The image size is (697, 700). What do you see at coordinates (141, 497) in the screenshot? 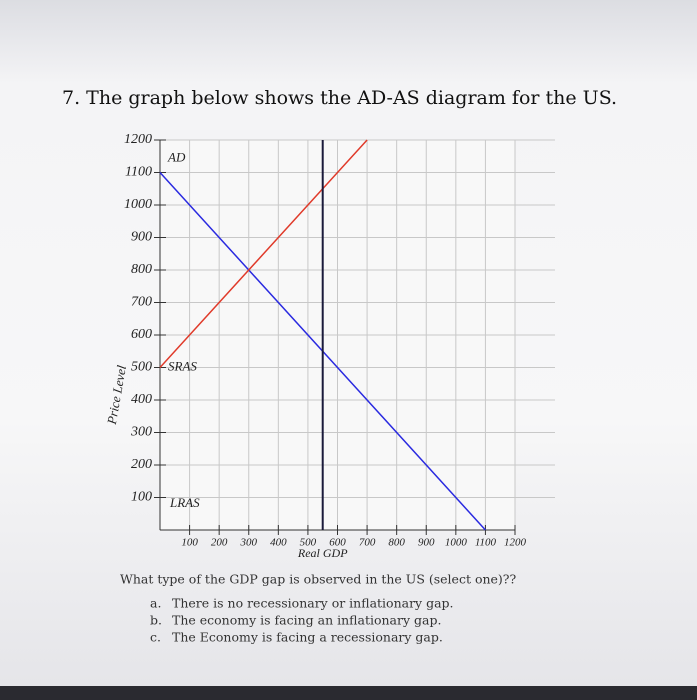
I see `y-tick-label: 100` at bounding box center [141, 497].